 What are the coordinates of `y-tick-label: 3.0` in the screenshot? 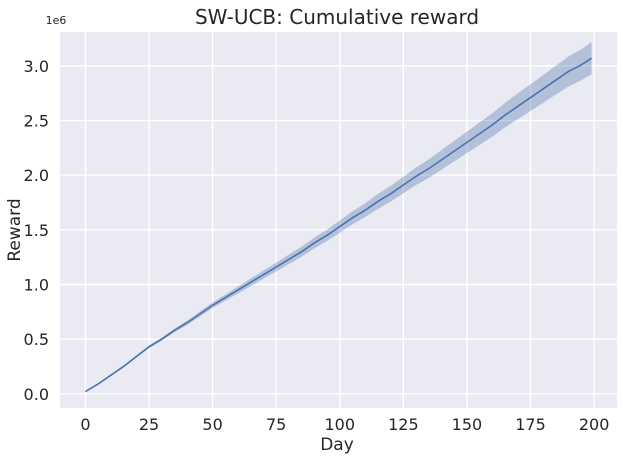 It's located at (36, 66).